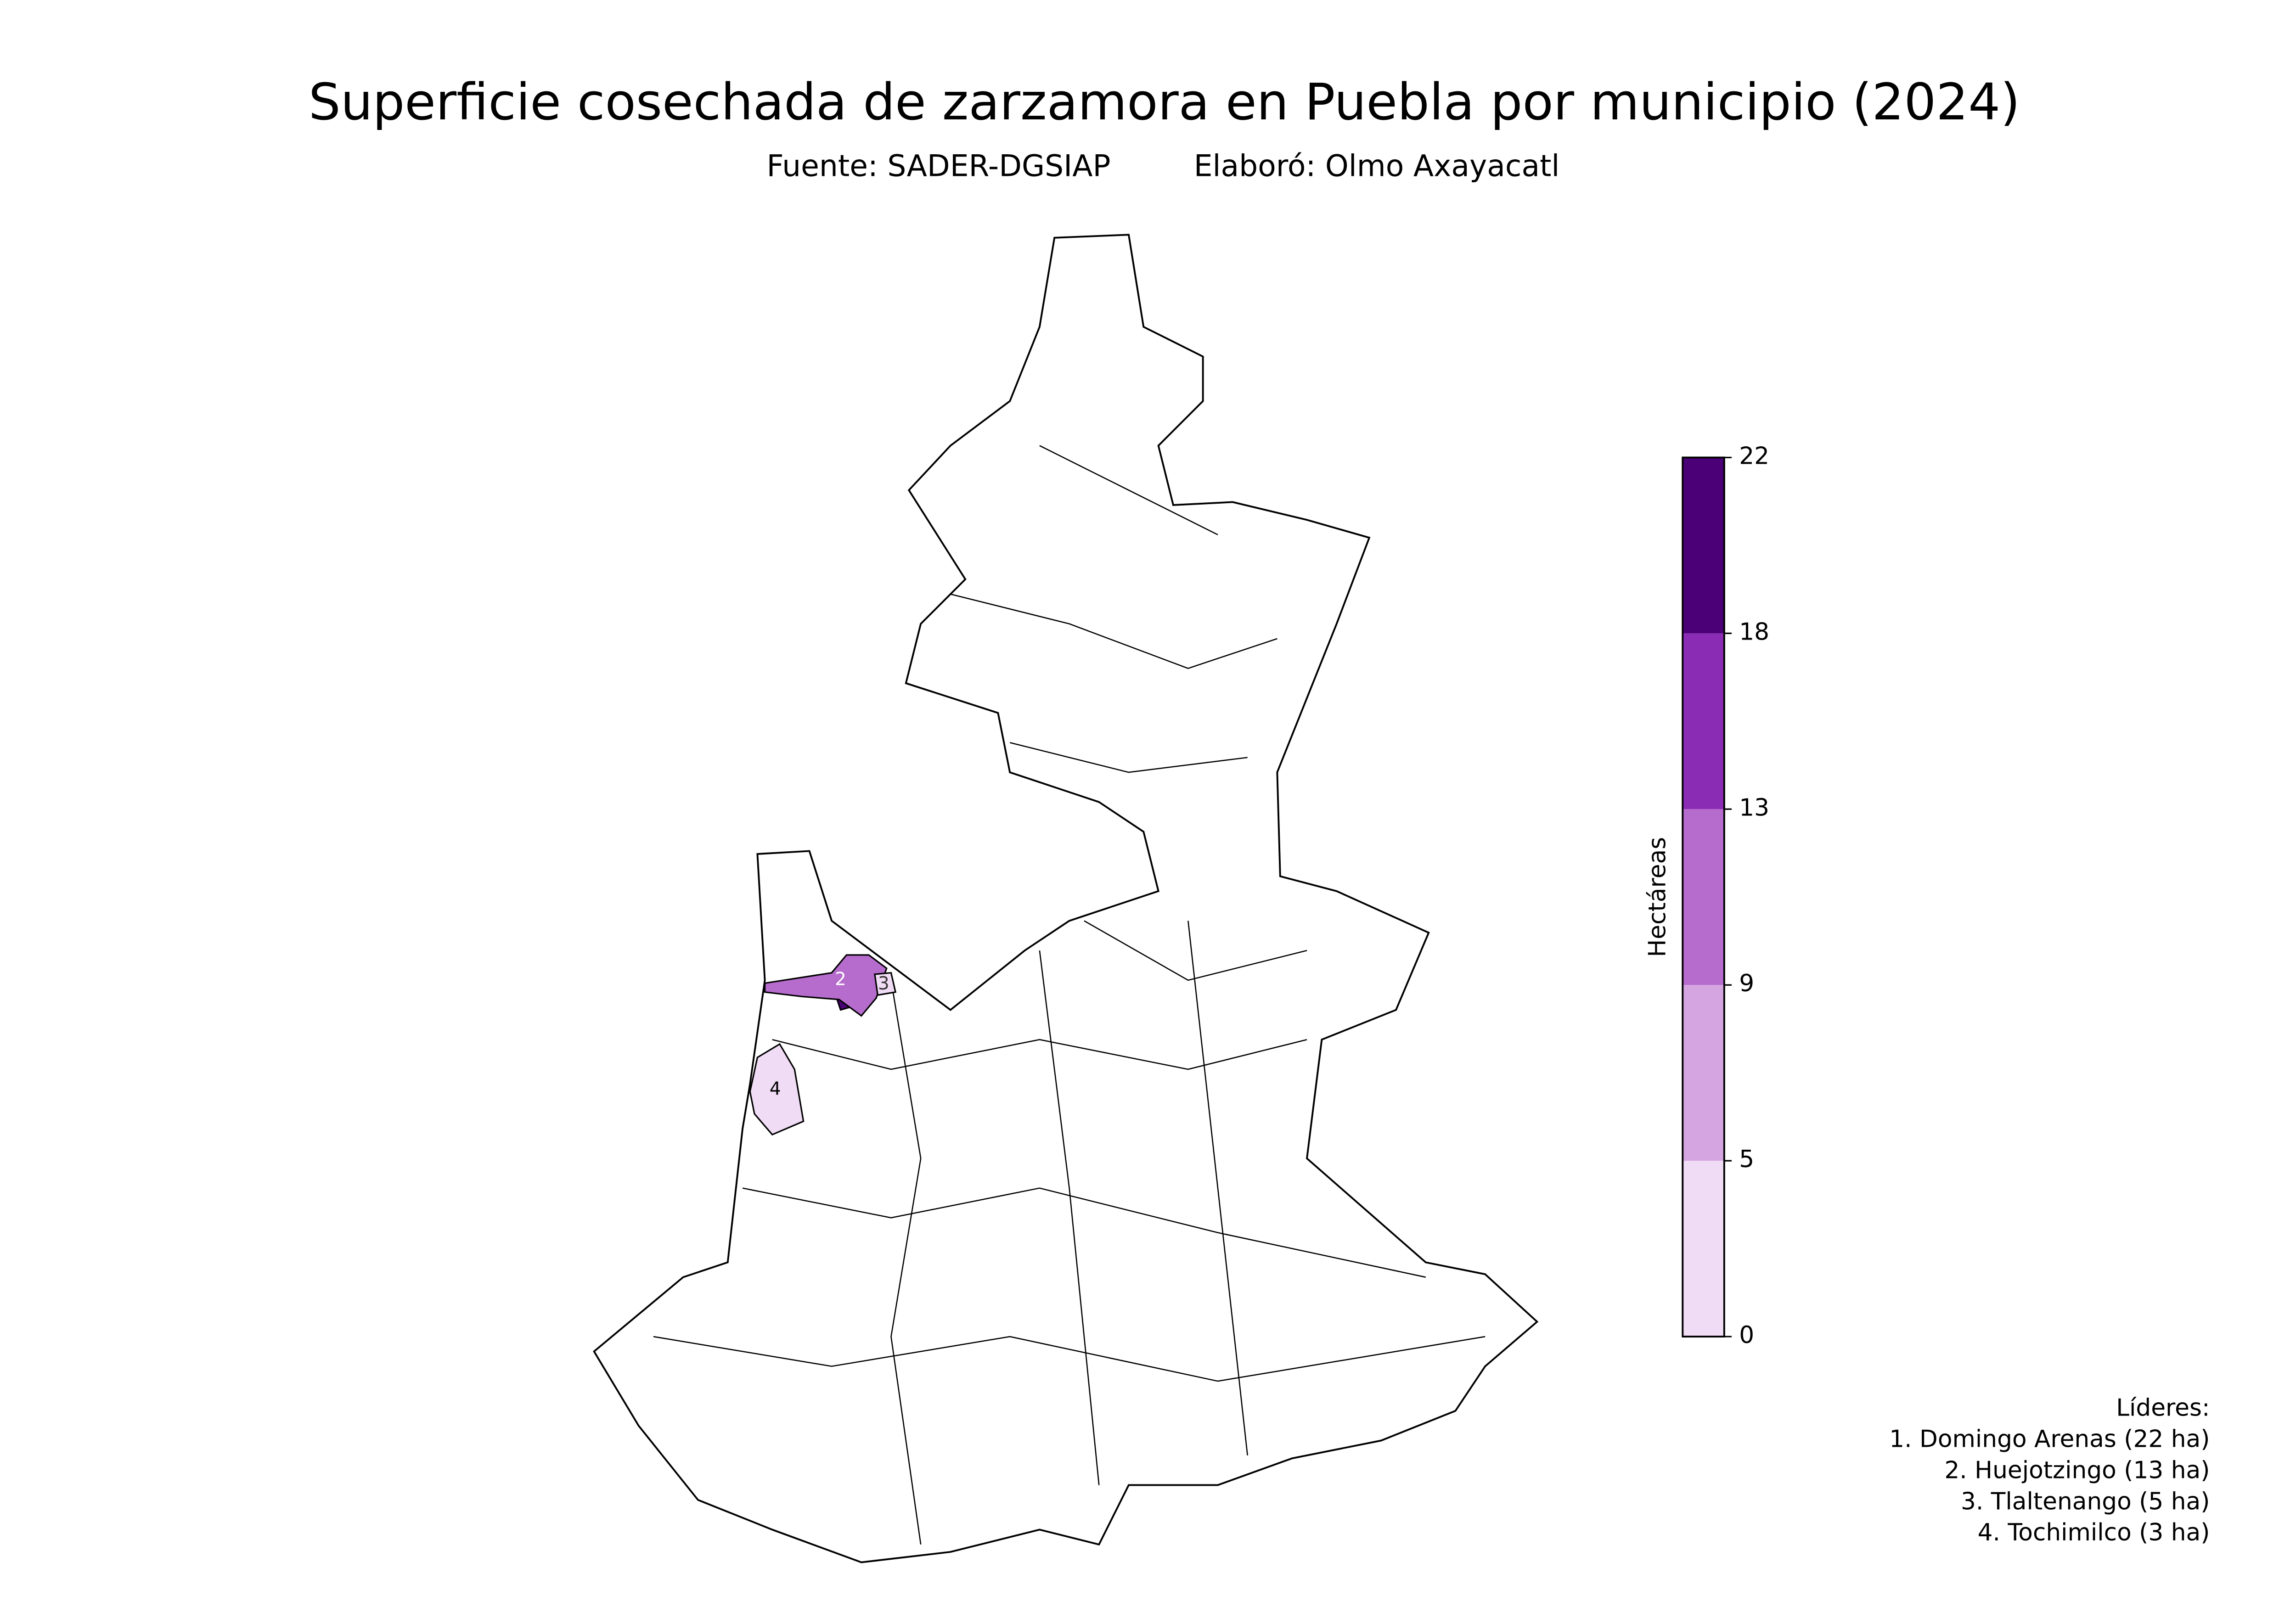 The height and width of the screenshot is (1607, 2296). What do you see at coordinates (1754, 632) in the screenshot?
I see `colorbar-tick-label: 18` at bounding box center [1754, 632].